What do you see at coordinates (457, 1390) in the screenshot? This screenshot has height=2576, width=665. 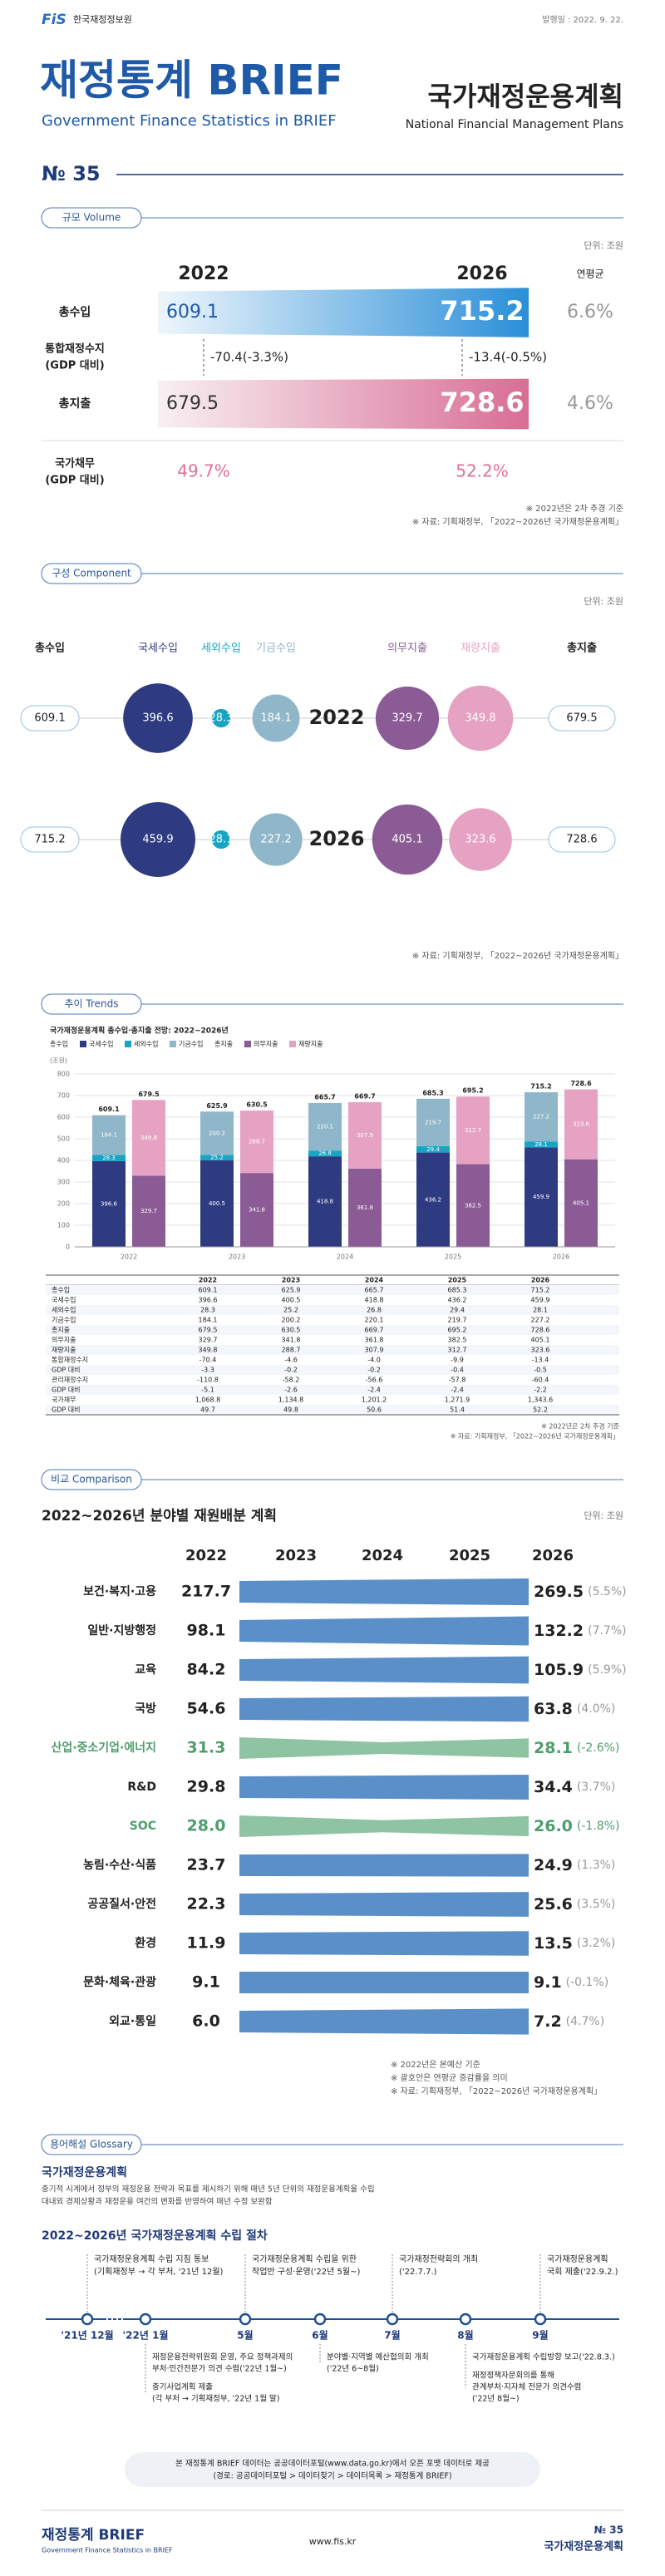 I see `table-cell: -2.4` at bounding box center [457, 1390].